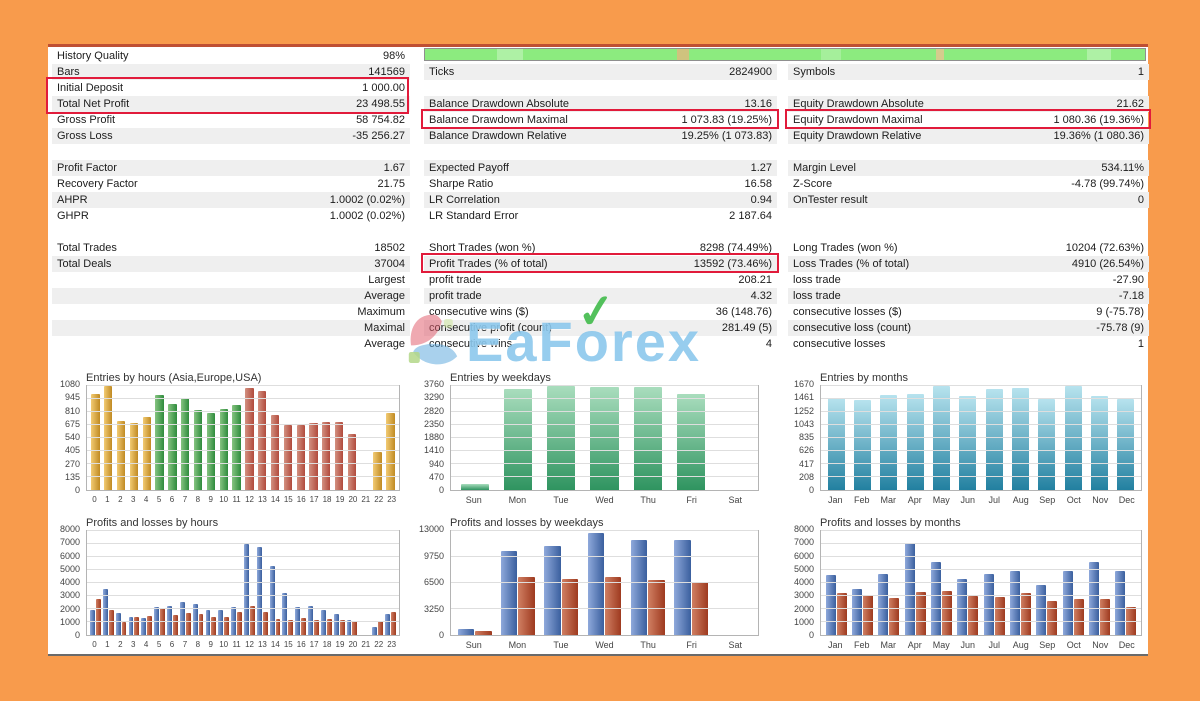  I want to click on stat-label: consecutive loss (count), so click(852, 328).